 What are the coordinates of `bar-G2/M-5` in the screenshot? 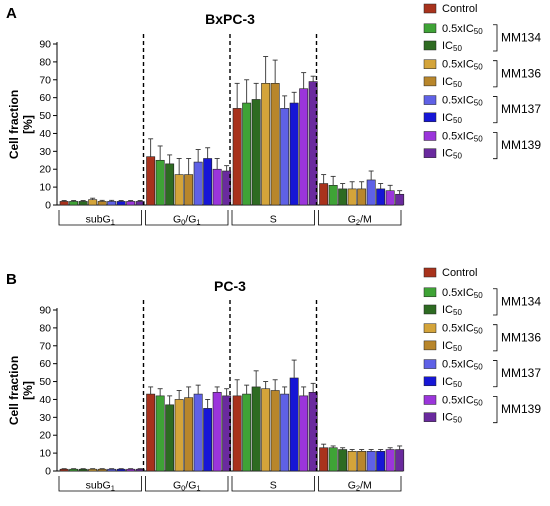 It's located at (371, 192).